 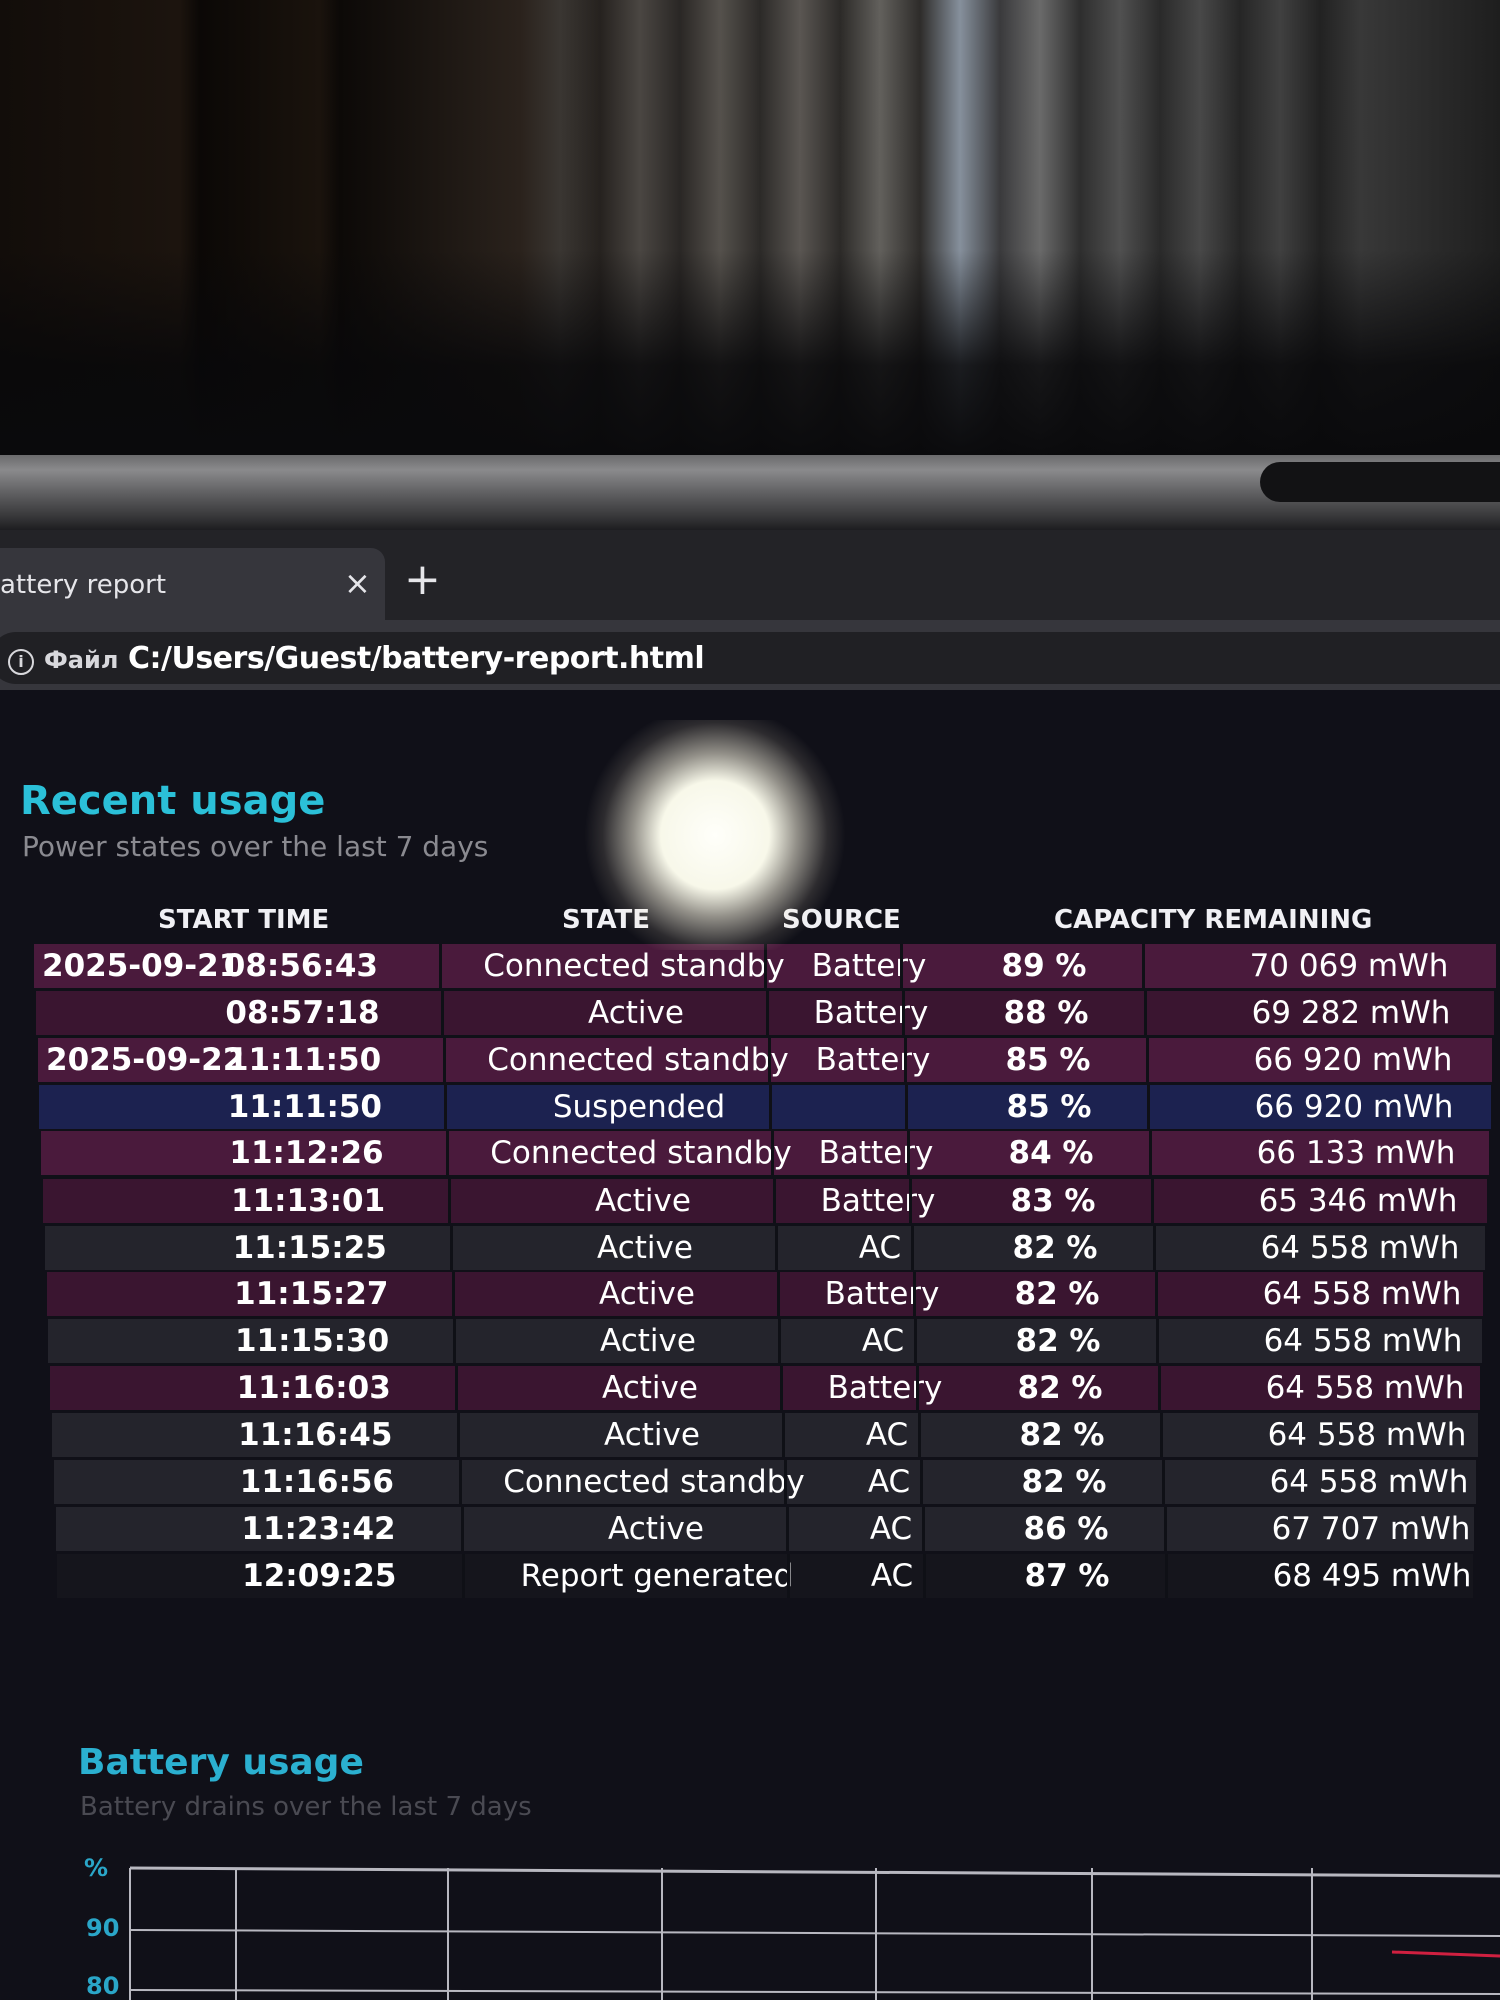 I want to click on chart-y-unit-label: %, so click(x=96, y=1868).